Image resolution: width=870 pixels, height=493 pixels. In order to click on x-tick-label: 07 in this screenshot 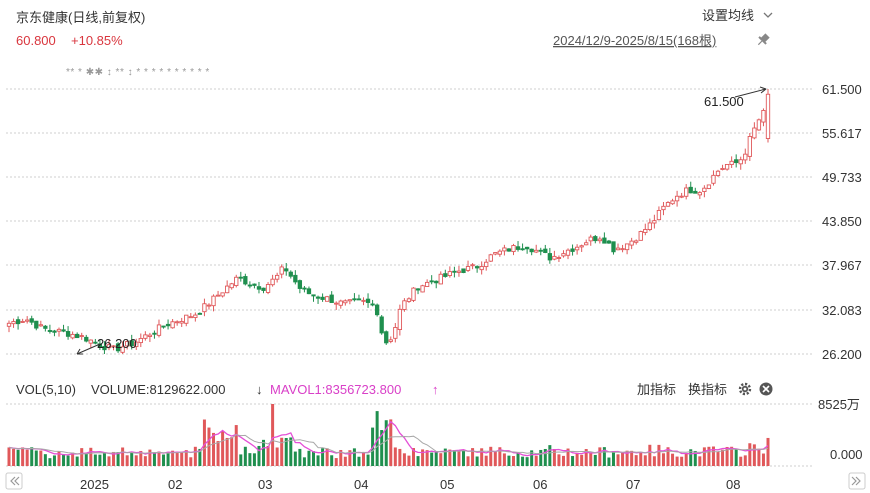, I will do `click(633, 484)`.